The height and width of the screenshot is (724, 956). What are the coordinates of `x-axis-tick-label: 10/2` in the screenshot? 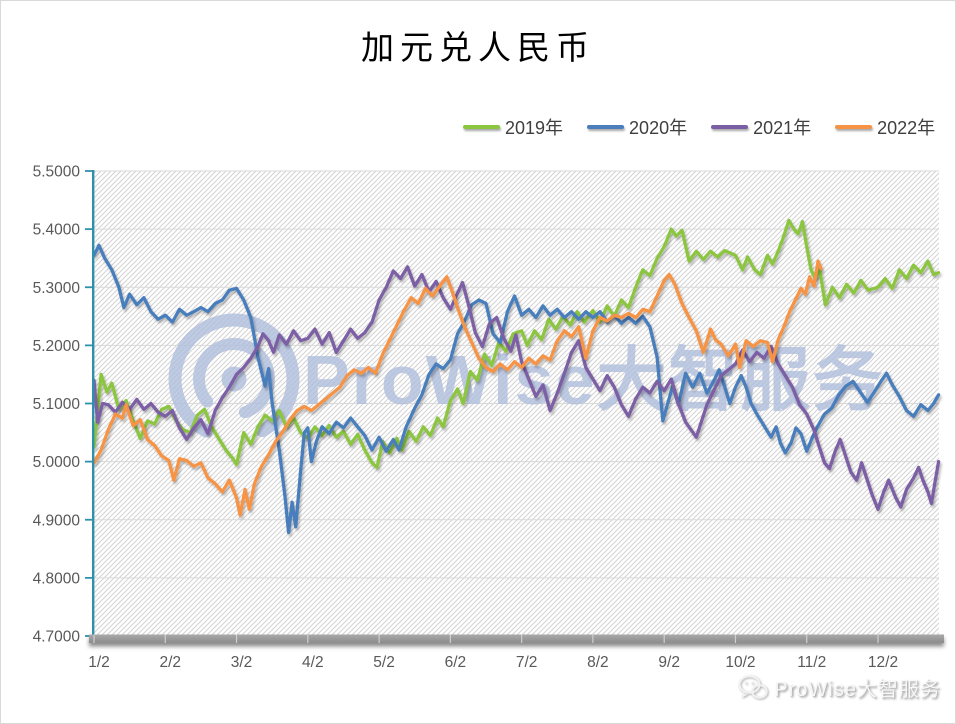 It's located at (740, 662).